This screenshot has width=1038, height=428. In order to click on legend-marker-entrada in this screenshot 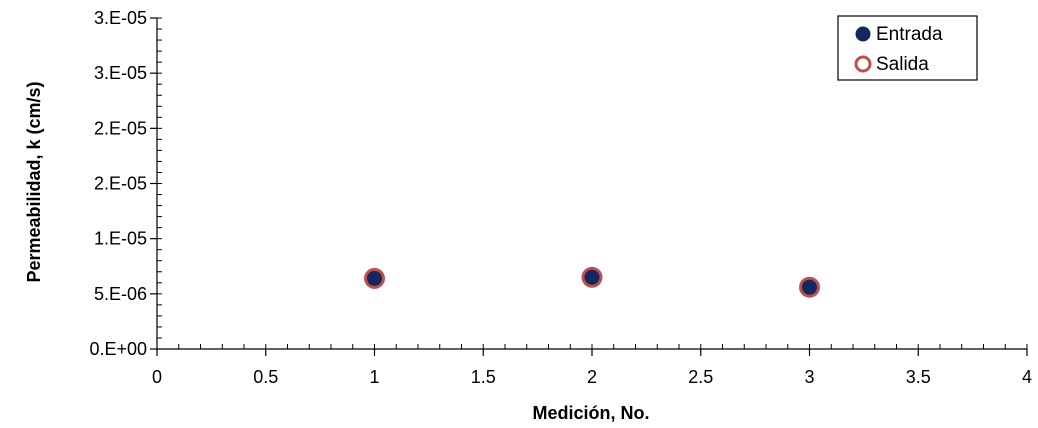, I will do `click(863, 34)`.